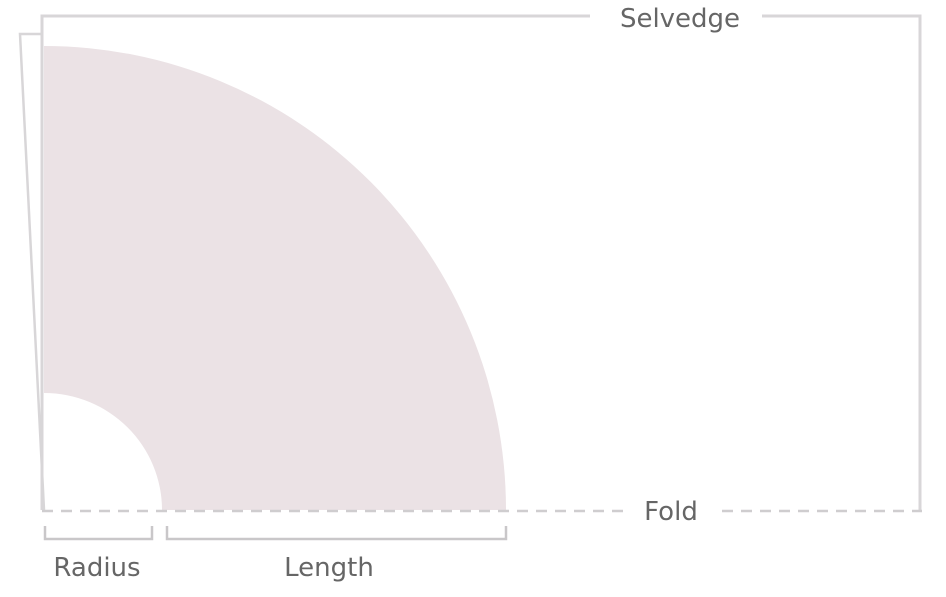 The image size is (946, 597). What do you see at coordinates (842, 262) in the screenshot?
I see `fabric-outline-right` at bounding box center [842, 262].